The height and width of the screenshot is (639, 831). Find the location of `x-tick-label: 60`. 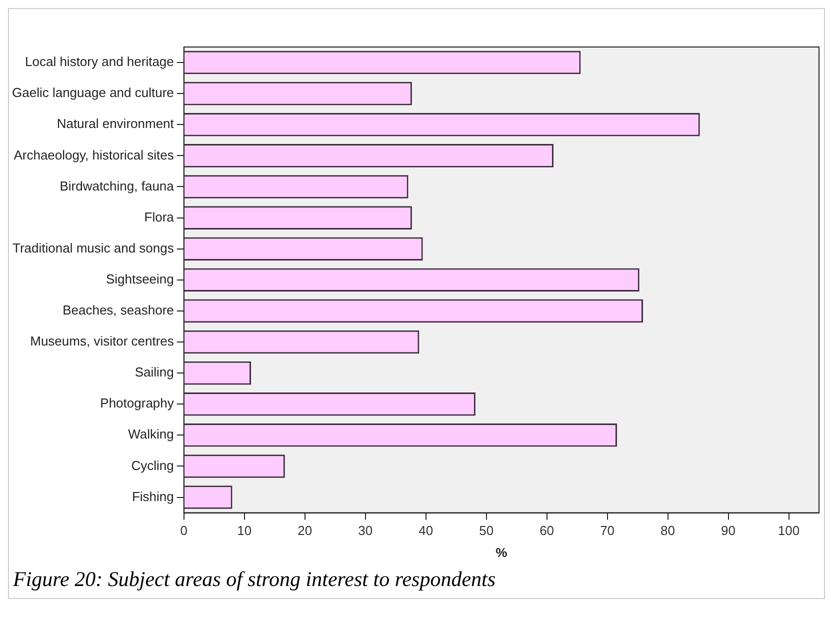

x-tick-label: 60 is located at coordinates (547, 530).